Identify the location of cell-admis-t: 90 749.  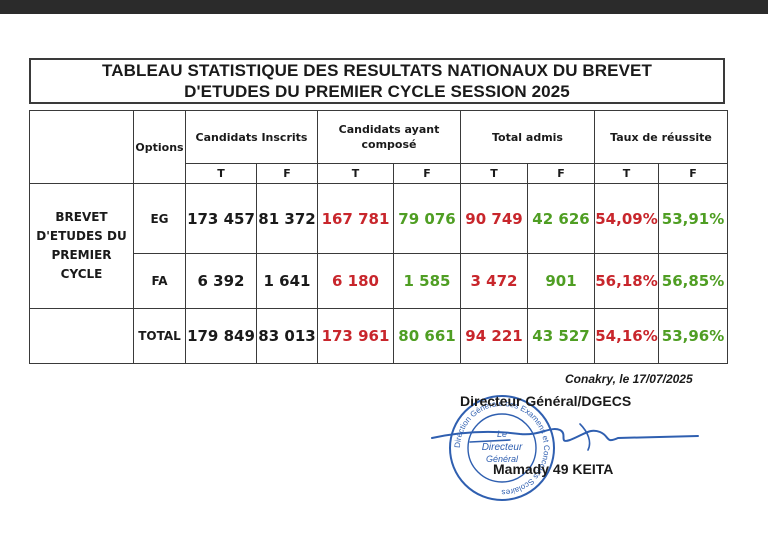
(494, 218).